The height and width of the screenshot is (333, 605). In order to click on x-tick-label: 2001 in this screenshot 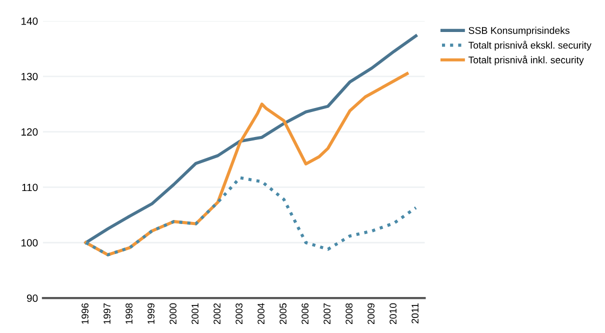, I will do `click(195, 313)`.